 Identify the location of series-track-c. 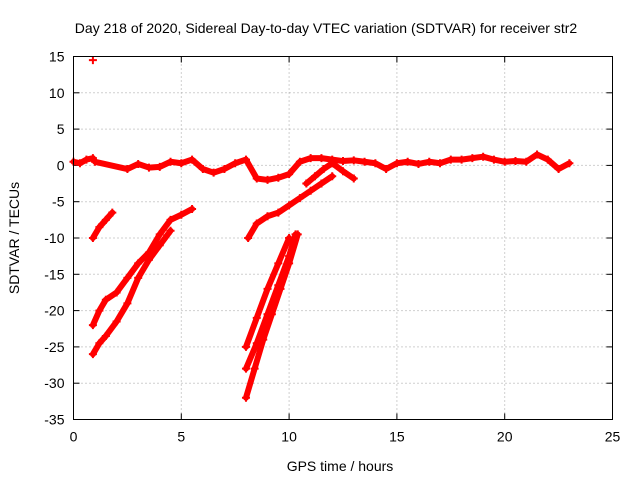
(131, 292).